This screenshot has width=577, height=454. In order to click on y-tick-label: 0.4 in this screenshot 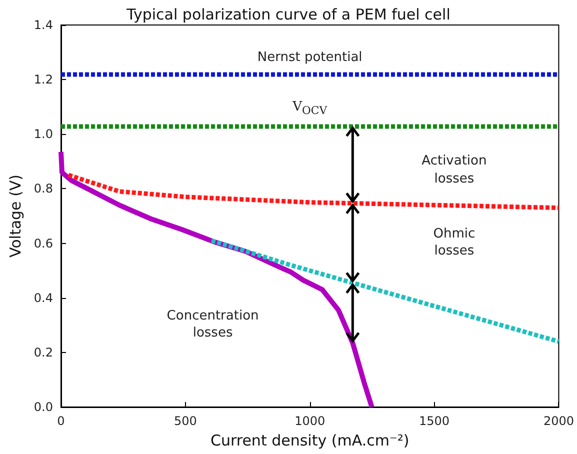, I will do `click(43, 297)`.